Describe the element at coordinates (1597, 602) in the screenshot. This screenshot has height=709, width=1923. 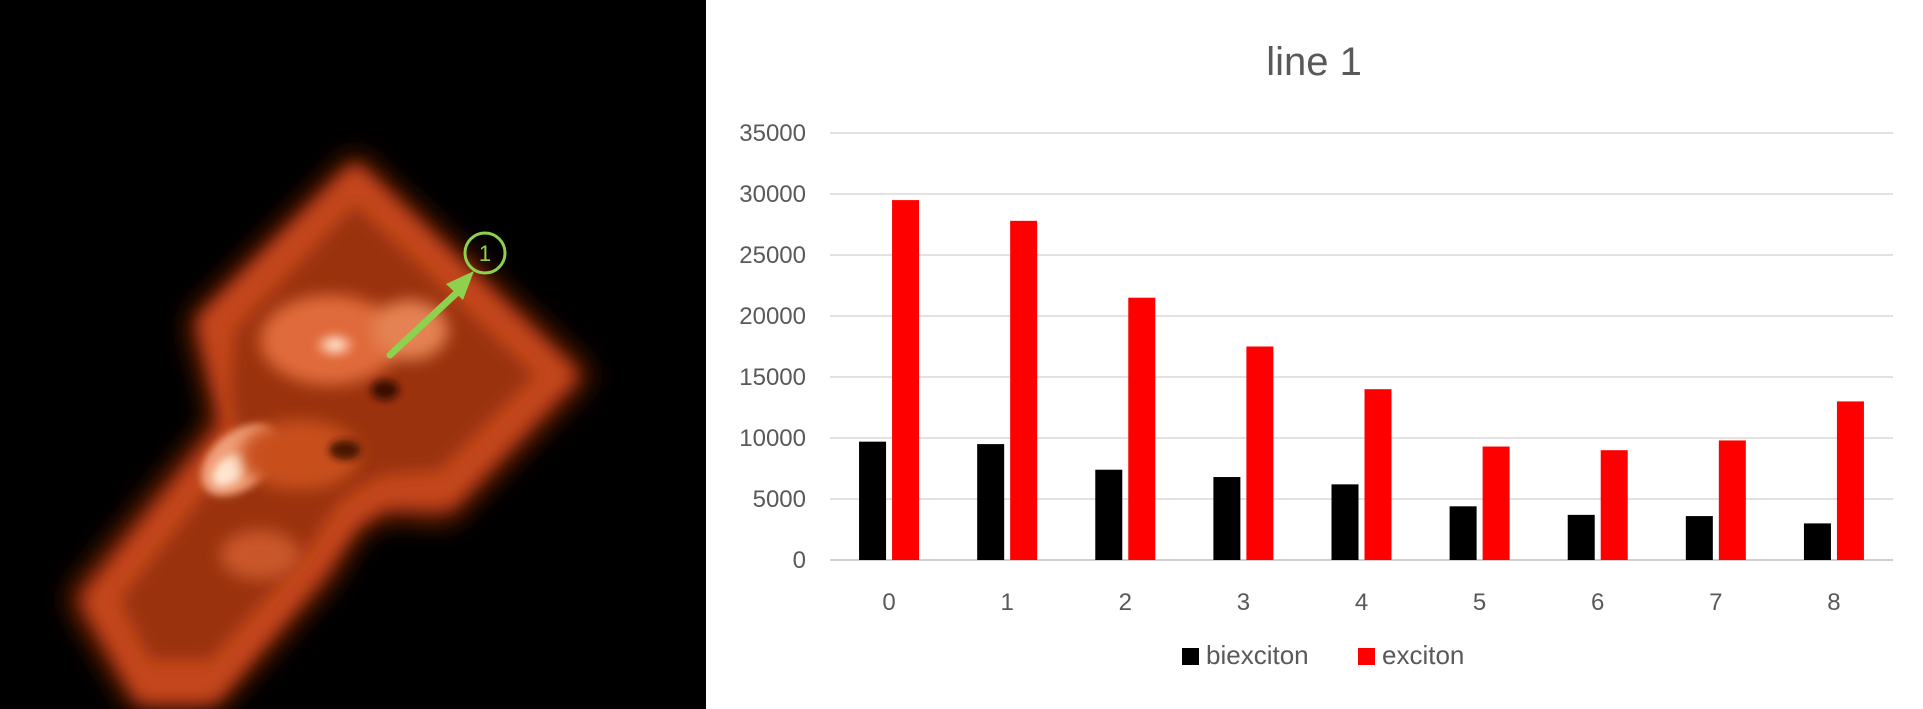
I see `x-tick-label: 6` at that location.